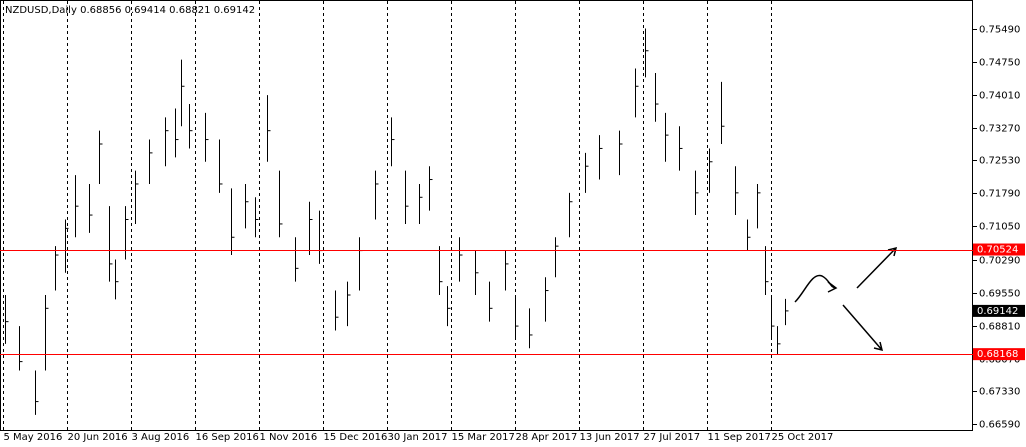 The width and height of the screenshot is (1026, 447). I want to click on x-tick-label: 13 Jun 2017, so click(610, 437).